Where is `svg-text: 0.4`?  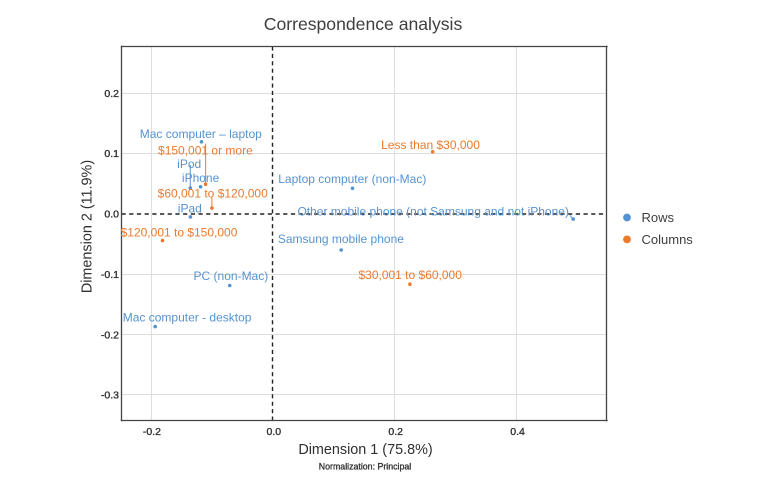 svg-text: 0.4 is located at coordinates (517, 432).